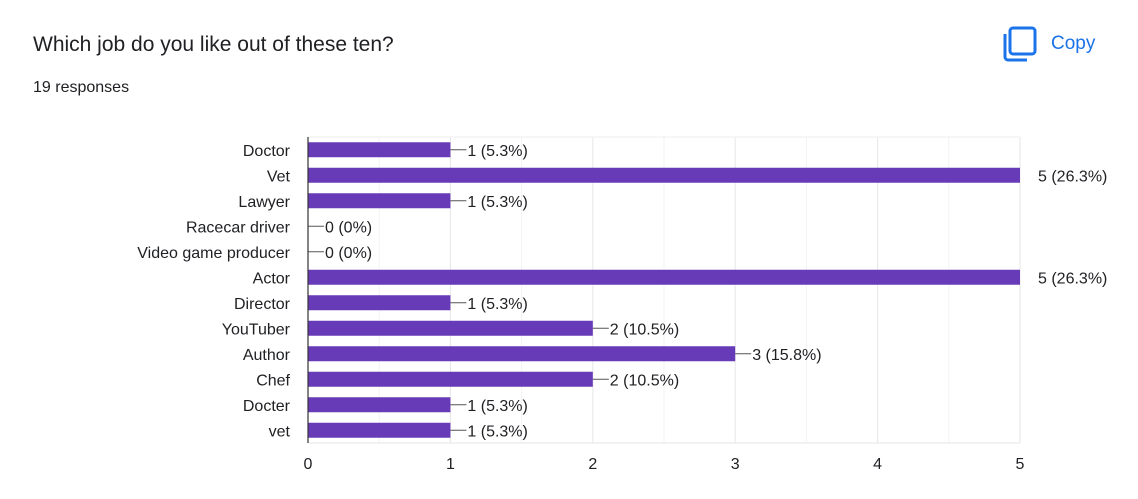 This screenshot has width=1138, height=499. I want to click on category-label: YouTuber, so click(256, 329).